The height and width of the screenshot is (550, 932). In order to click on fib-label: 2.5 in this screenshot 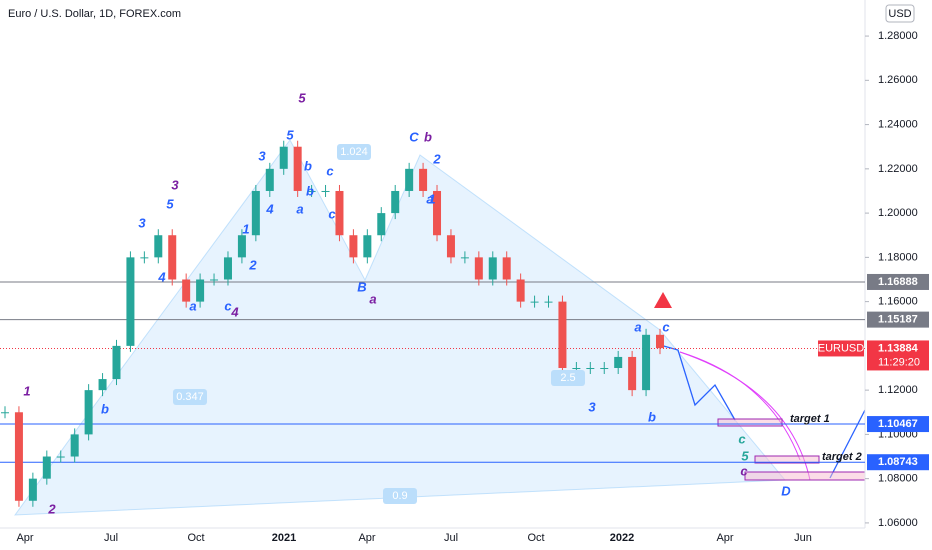, I will do `click(567, 378)`.